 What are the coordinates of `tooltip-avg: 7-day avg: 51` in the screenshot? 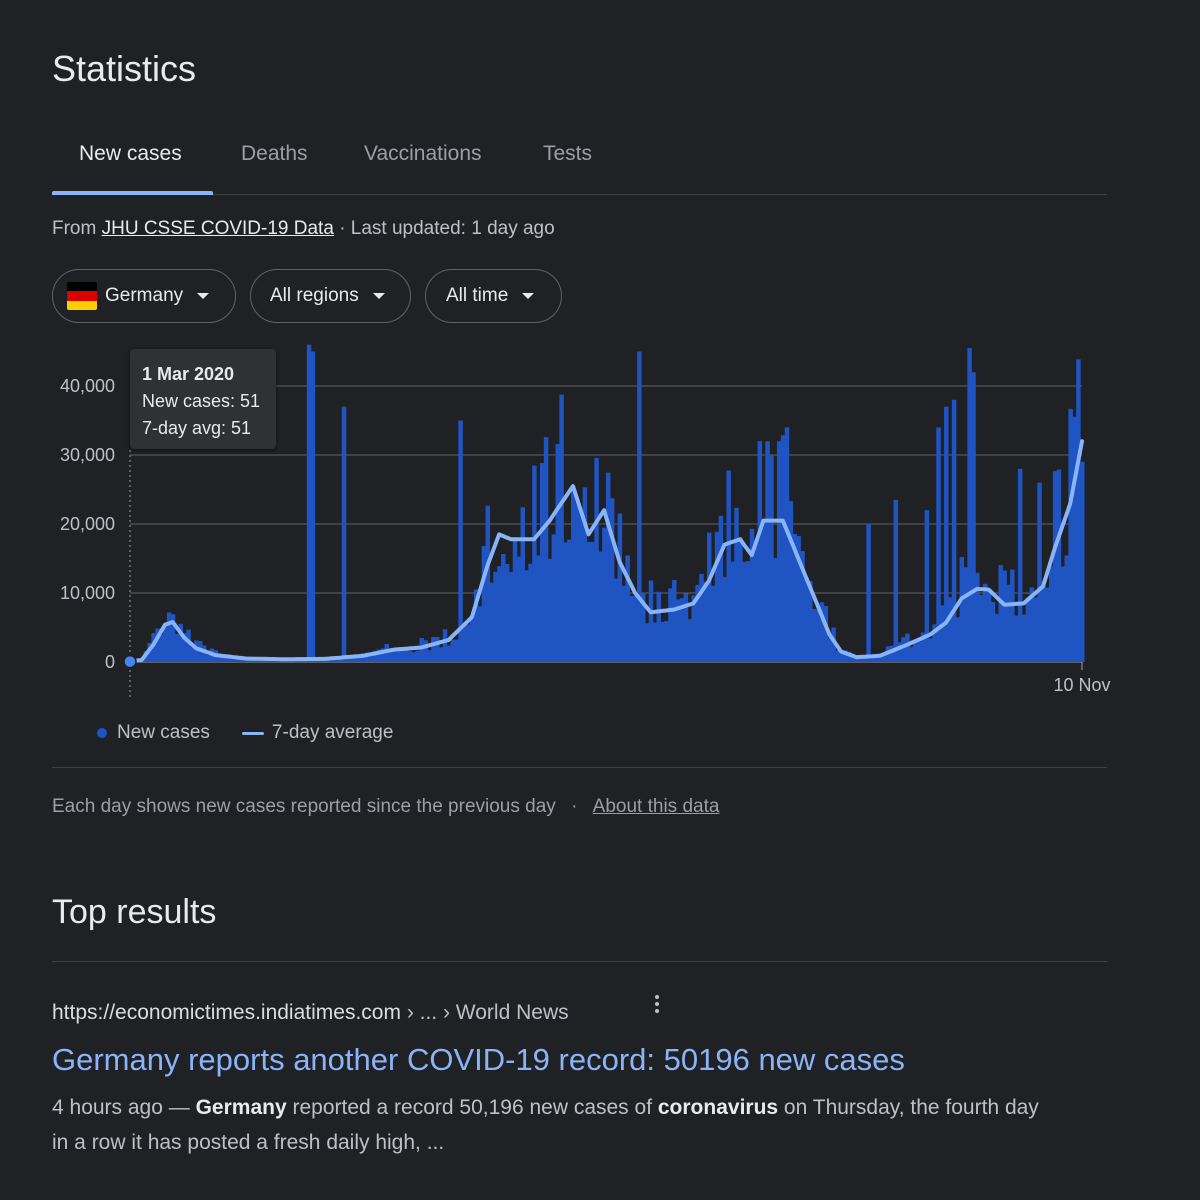 It's located at (197, 428).